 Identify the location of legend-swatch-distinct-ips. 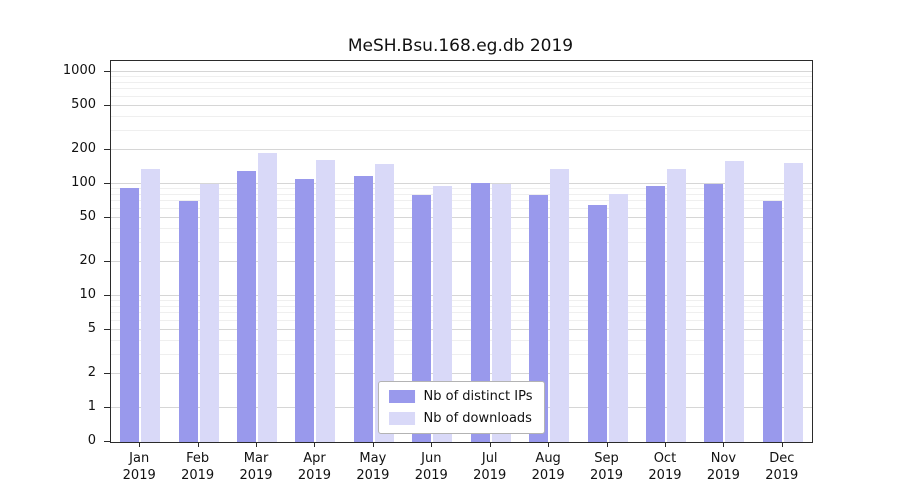
(401, 396).